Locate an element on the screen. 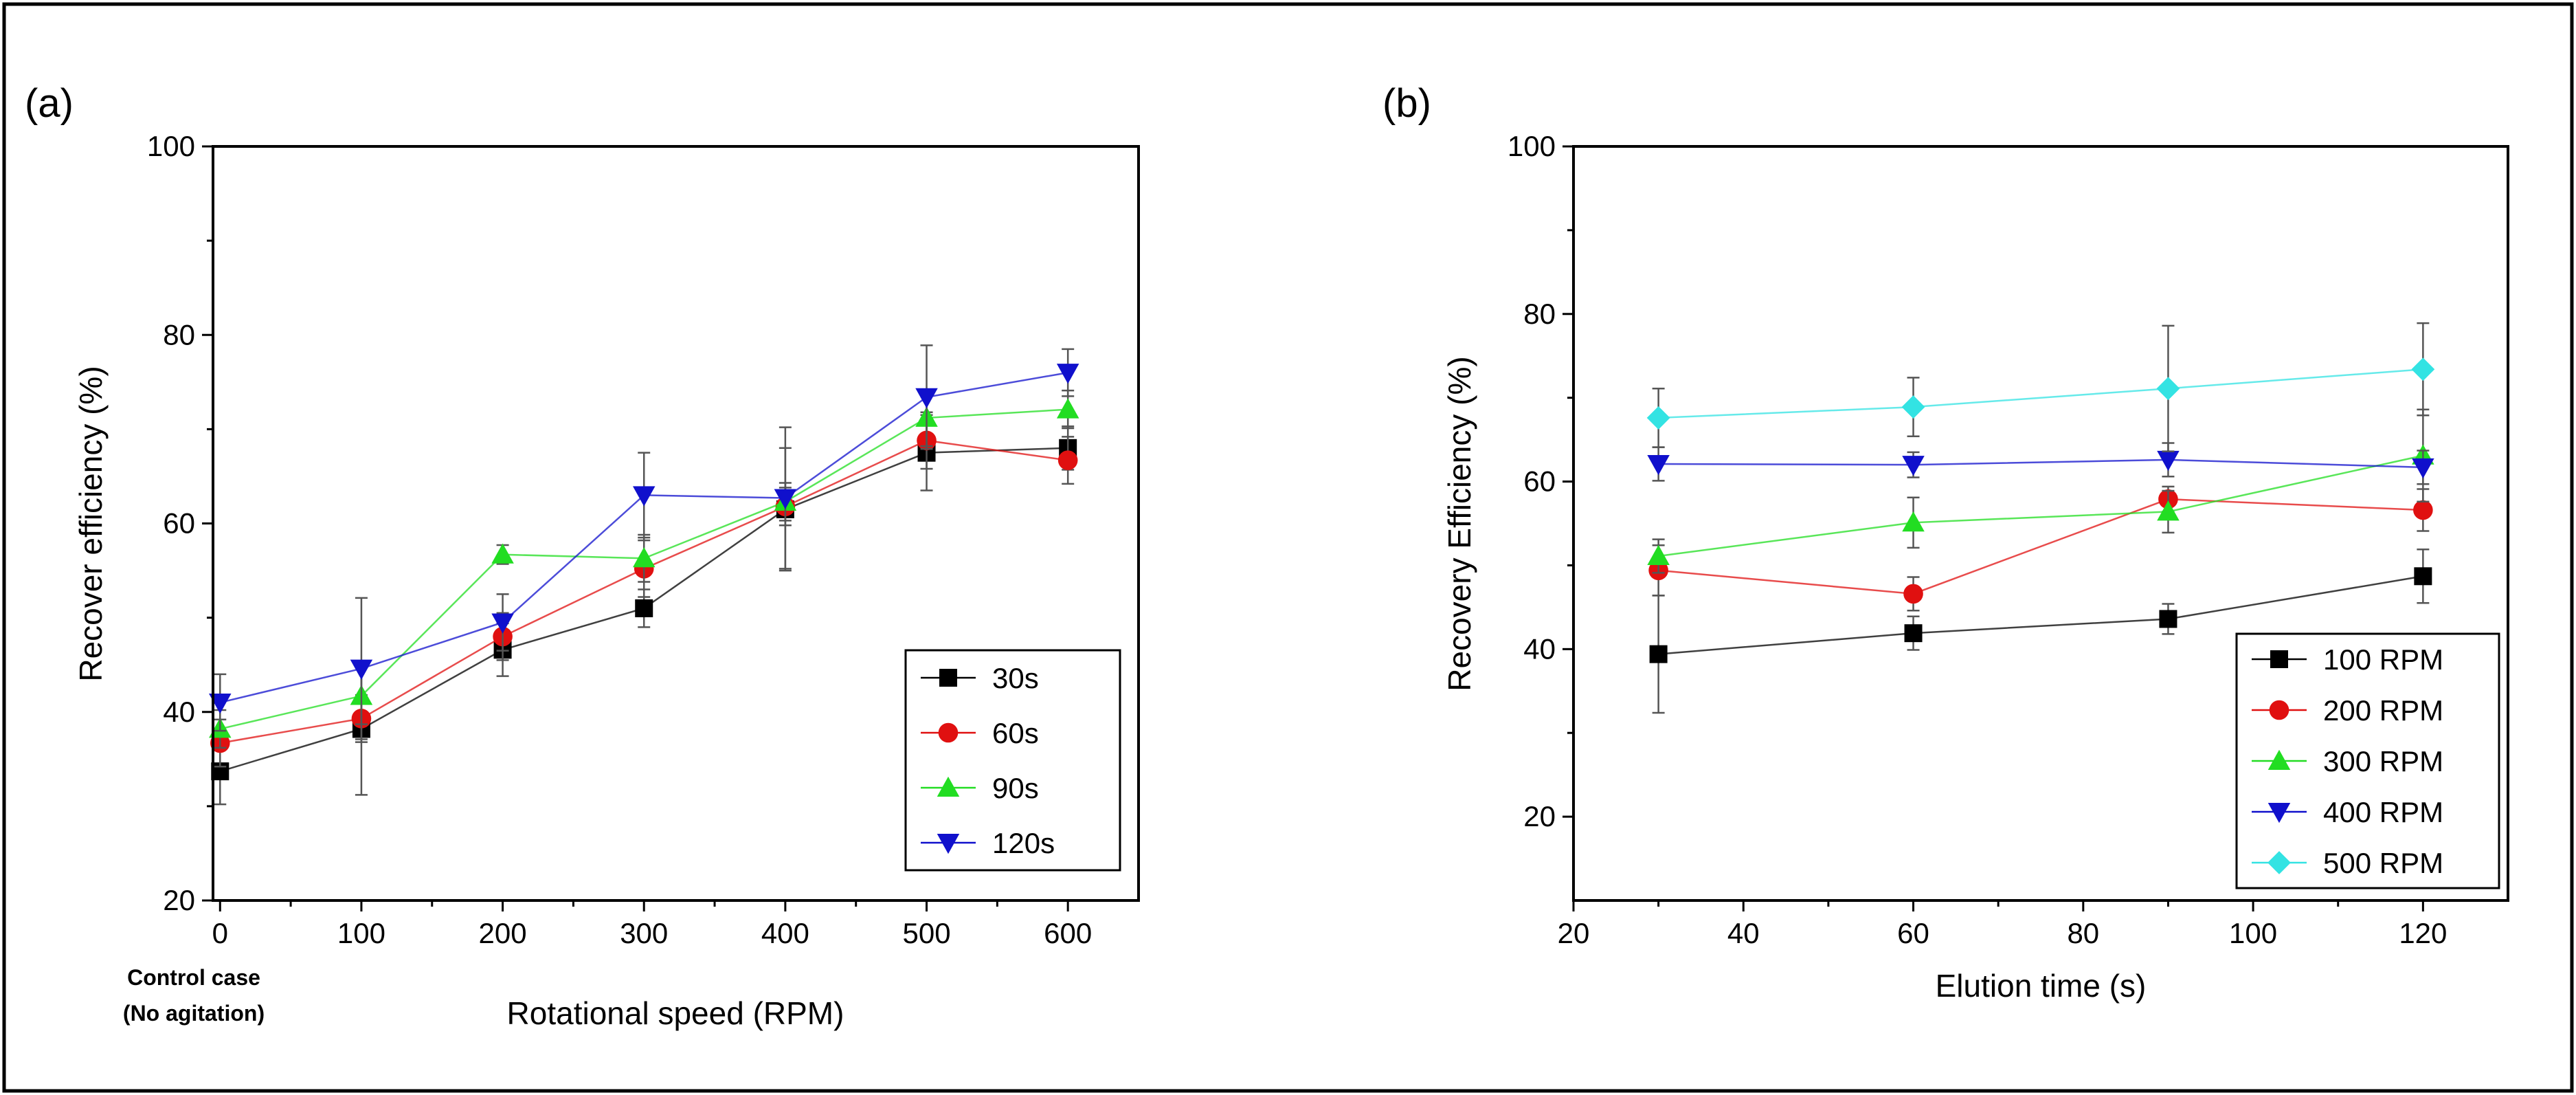 Image resolution: width=2576 pixels, height=1095 pixels. a-x-tick-label: 0 is located at coordinates (220, 933).